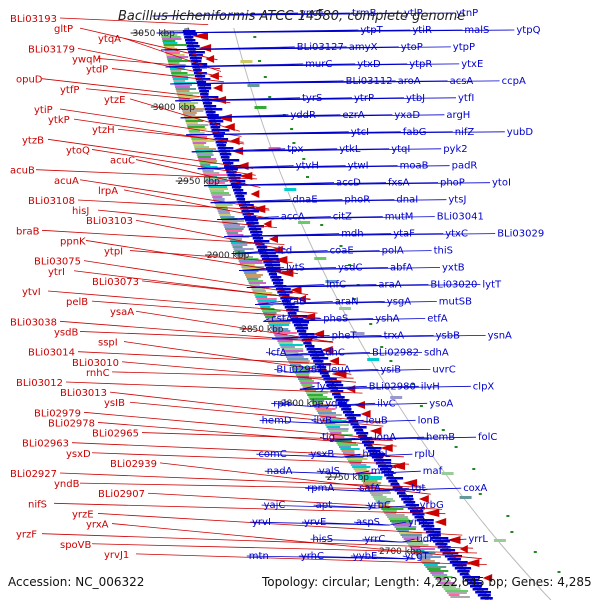  What do you see at coordinates (390, 369) in the screenshot?
I see `gene-label: ysiB` at bounding box center [390, 369].